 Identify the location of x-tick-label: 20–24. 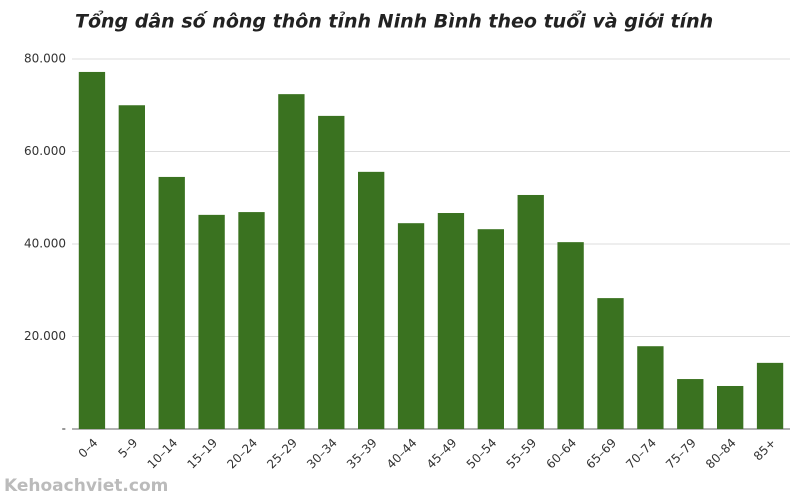
(242, 454).